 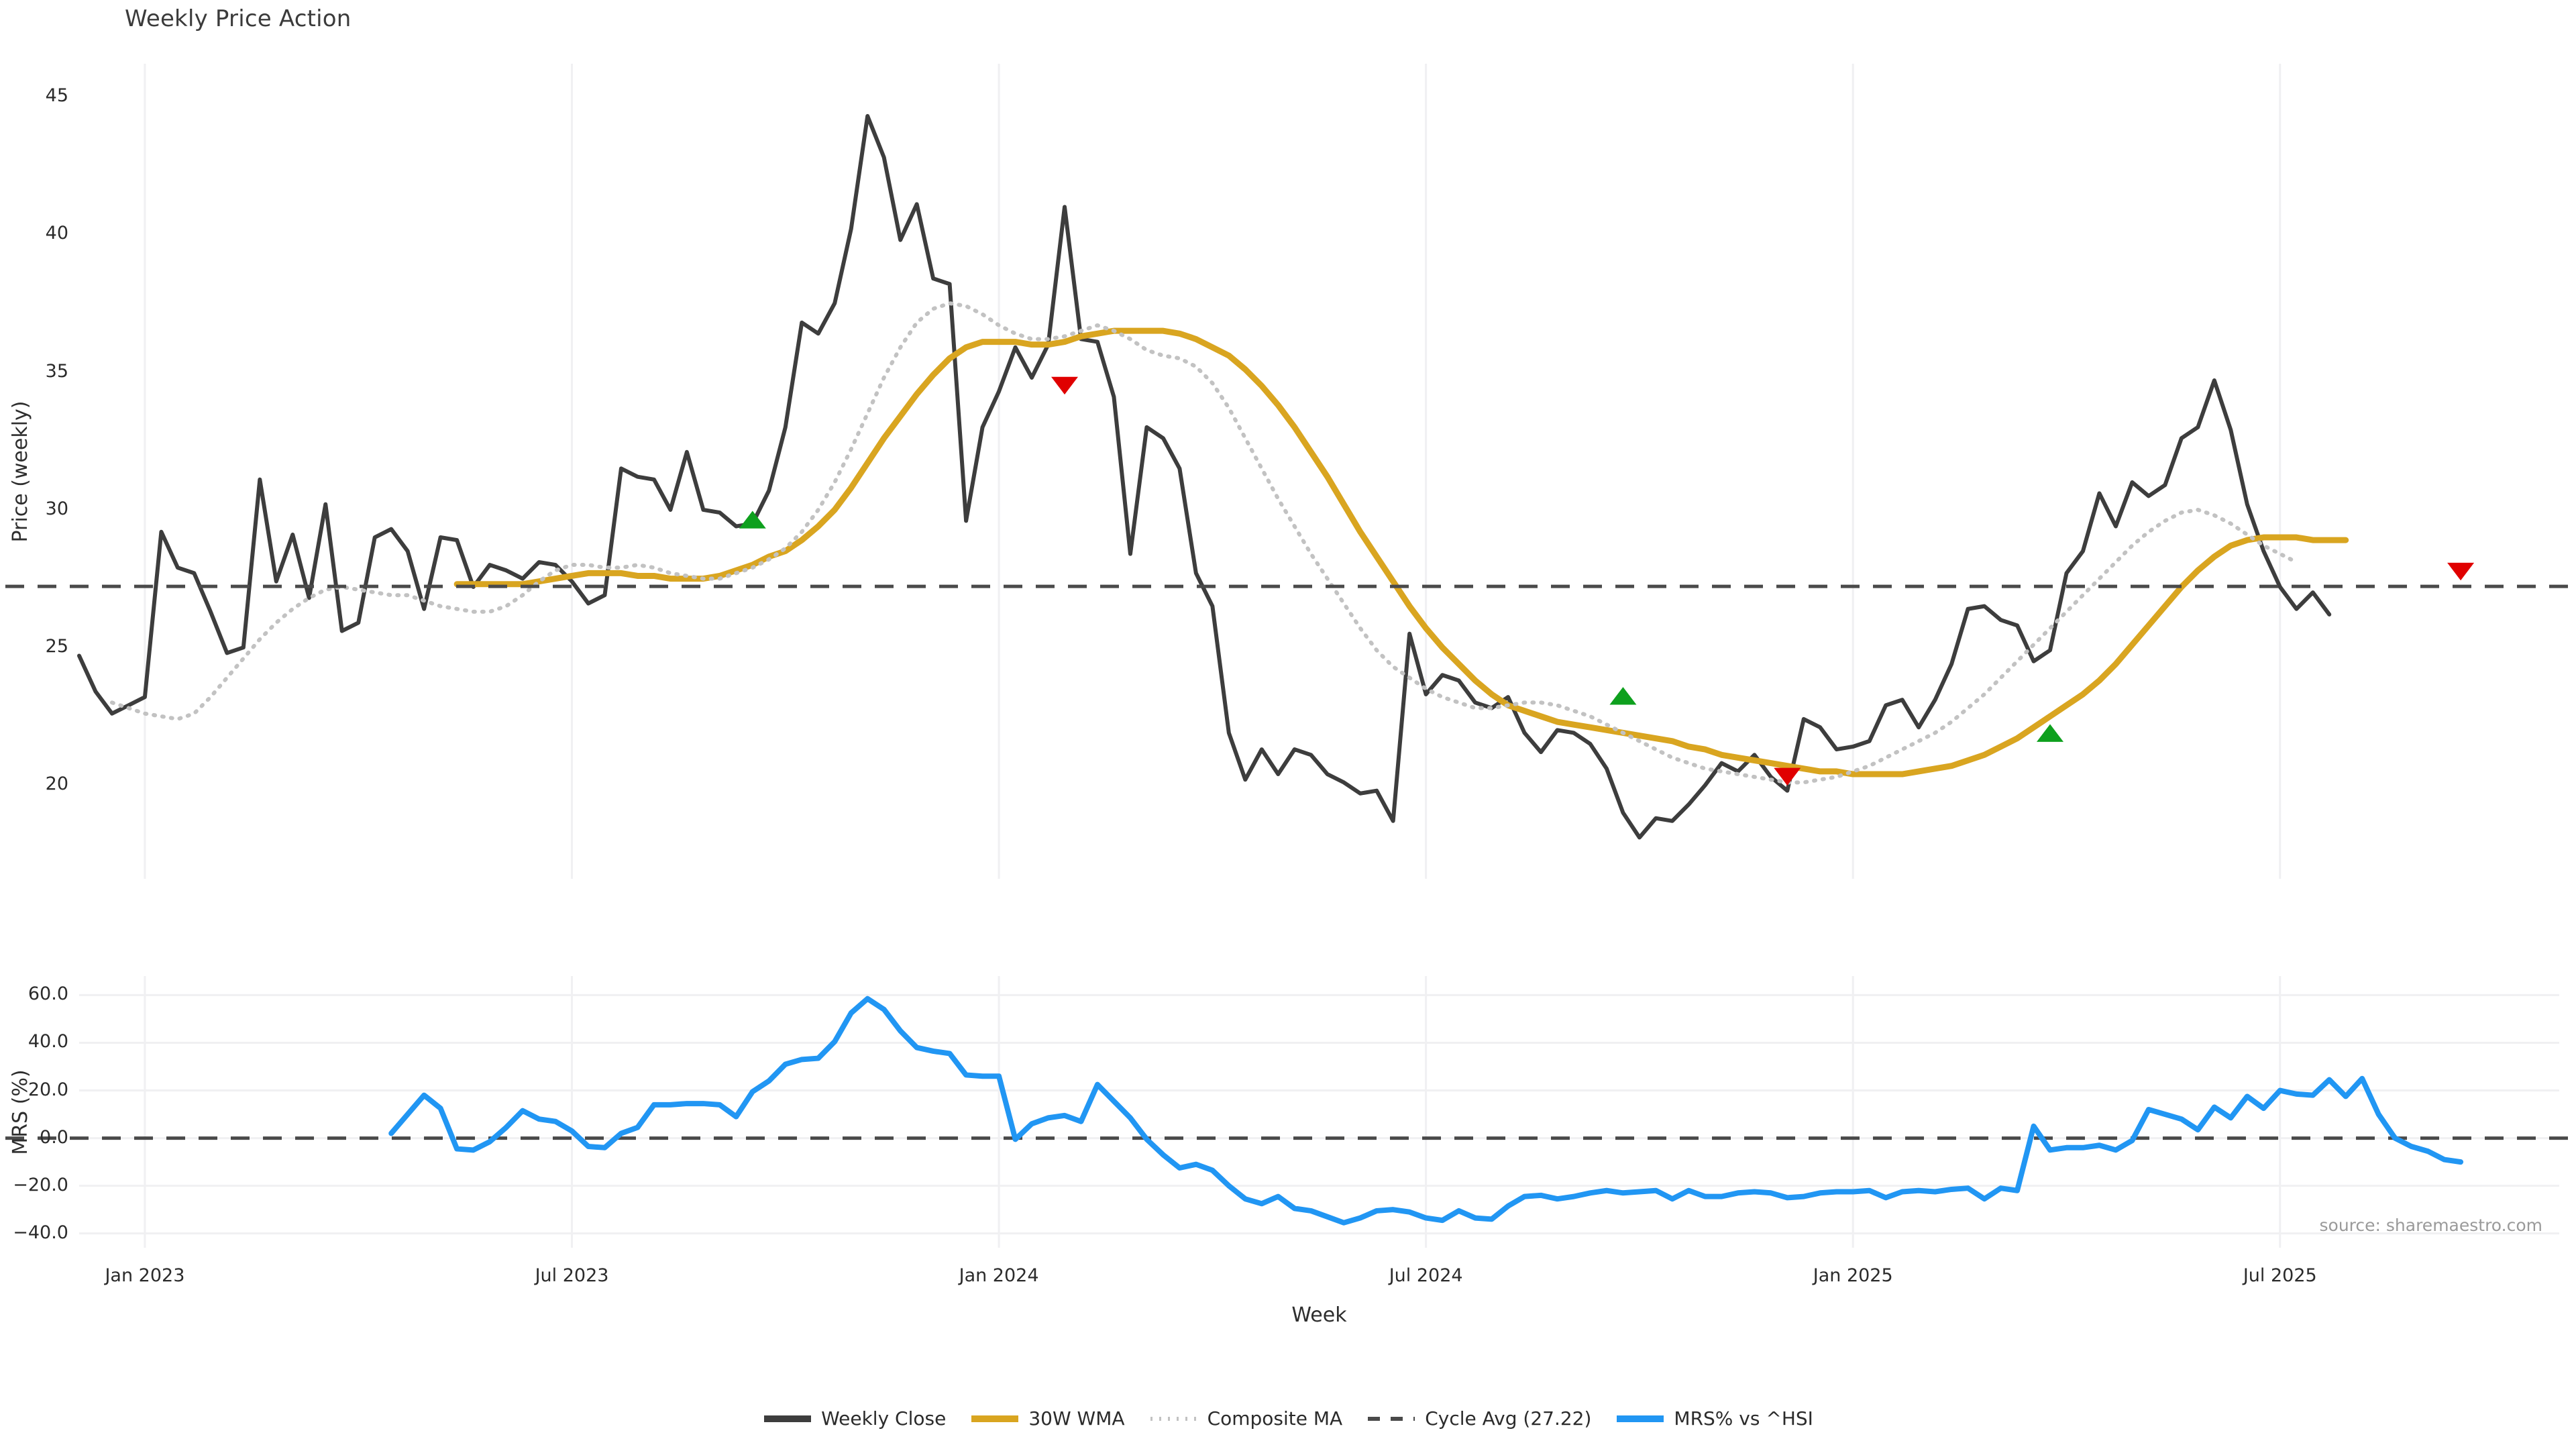 I want to click on legend-item: MRS% vs ^HSI, so click(x=1714, y=1418).